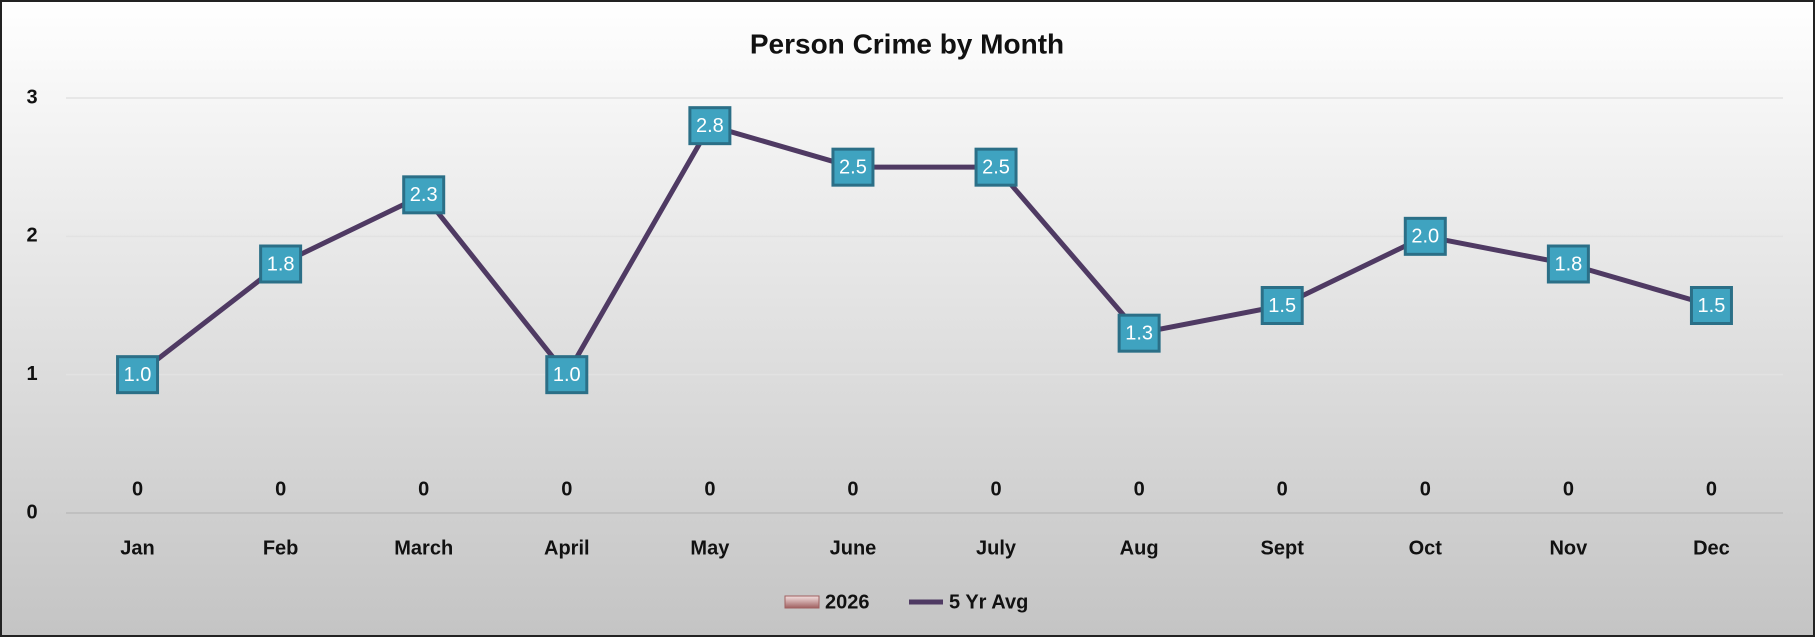 This screenshot has height=637, width=1815. What do you see at coordinates (31, 236) in the screenshot?
I see `y-tick-label: 2` at bounding box center [31, 236].